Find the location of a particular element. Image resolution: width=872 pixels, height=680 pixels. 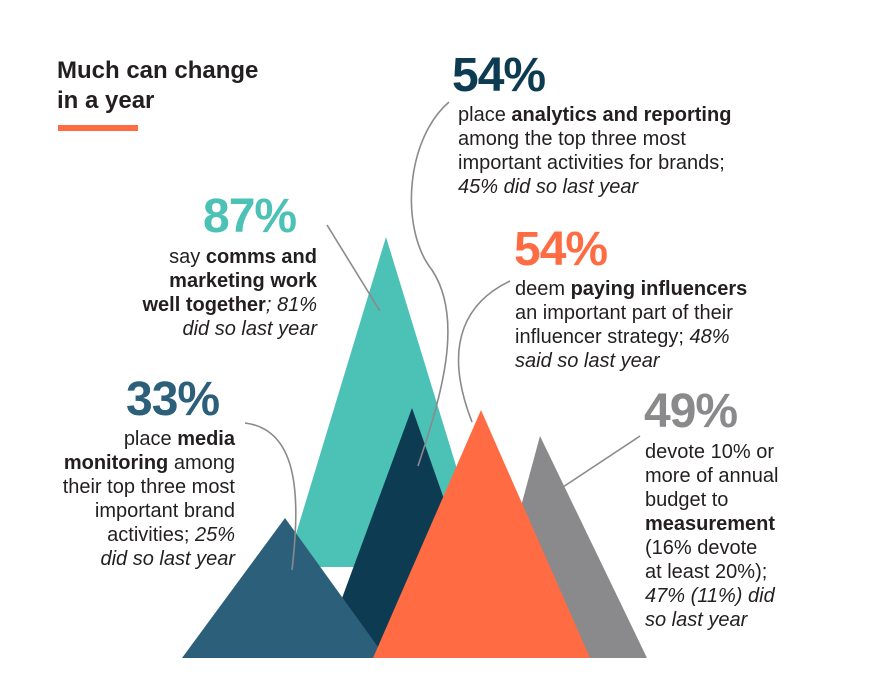

text-line: at least 20%); is located at coordinates (706, 572).